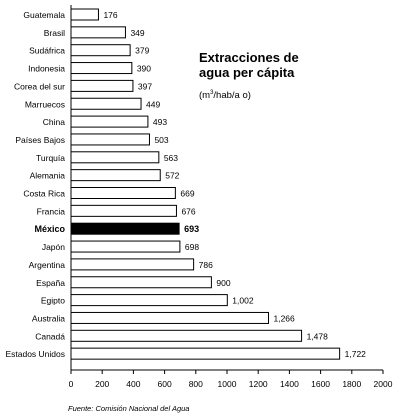 This screenshot has width=400, height=418. What do you see at coordinates (39, 86) in the screenshot?
I see `category-label-corea-del-sur: Corea del sur` at bounding box center [39, 86].